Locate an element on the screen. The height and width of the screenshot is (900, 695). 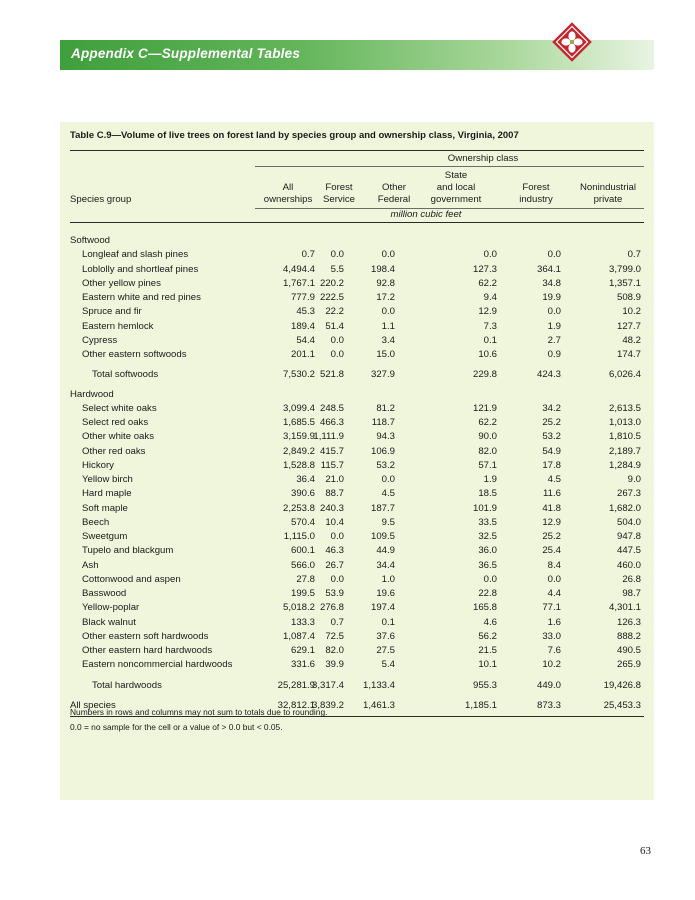
table-cell: 56.2 is located at coordinates (487, 636).